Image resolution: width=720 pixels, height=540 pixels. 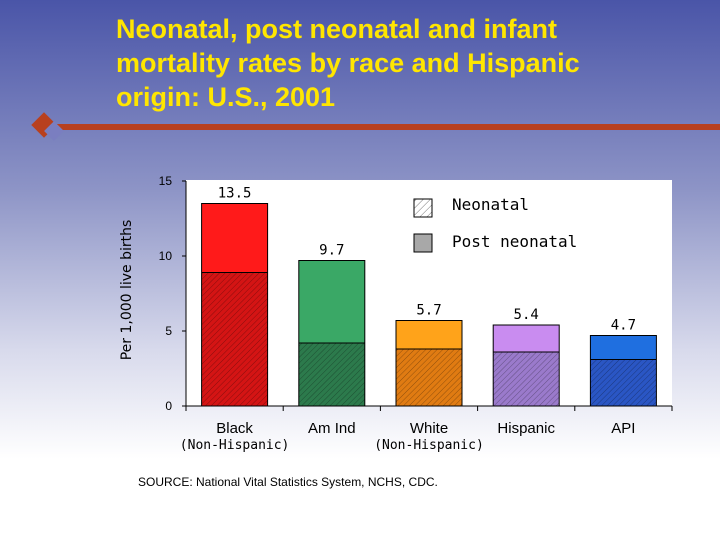 What do you see at coordinates (166, 181) in the screenshot?
I see `y-tick-label: 15` at bounding box center [166, 181].